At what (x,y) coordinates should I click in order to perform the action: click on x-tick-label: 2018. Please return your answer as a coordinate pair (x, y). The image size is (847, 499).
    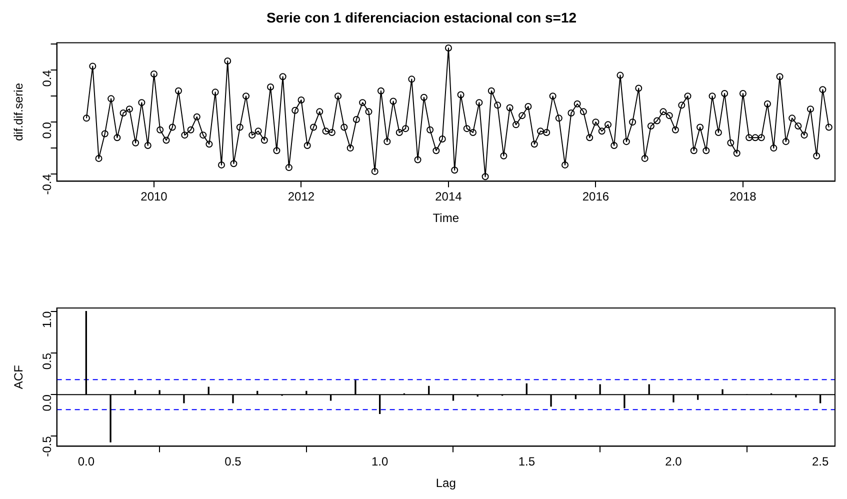
    Looking at the image, I should click on (743, 197).